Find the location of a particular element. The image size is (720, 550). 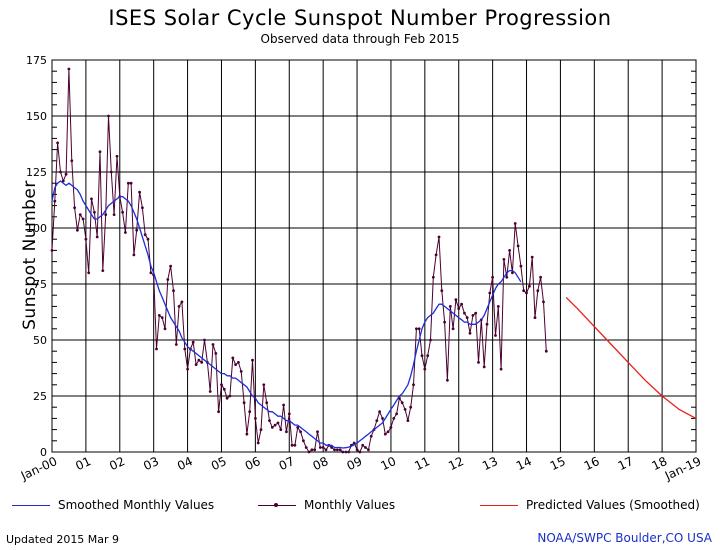

x-tick-label: 17 is located at coordinates (626, 463).